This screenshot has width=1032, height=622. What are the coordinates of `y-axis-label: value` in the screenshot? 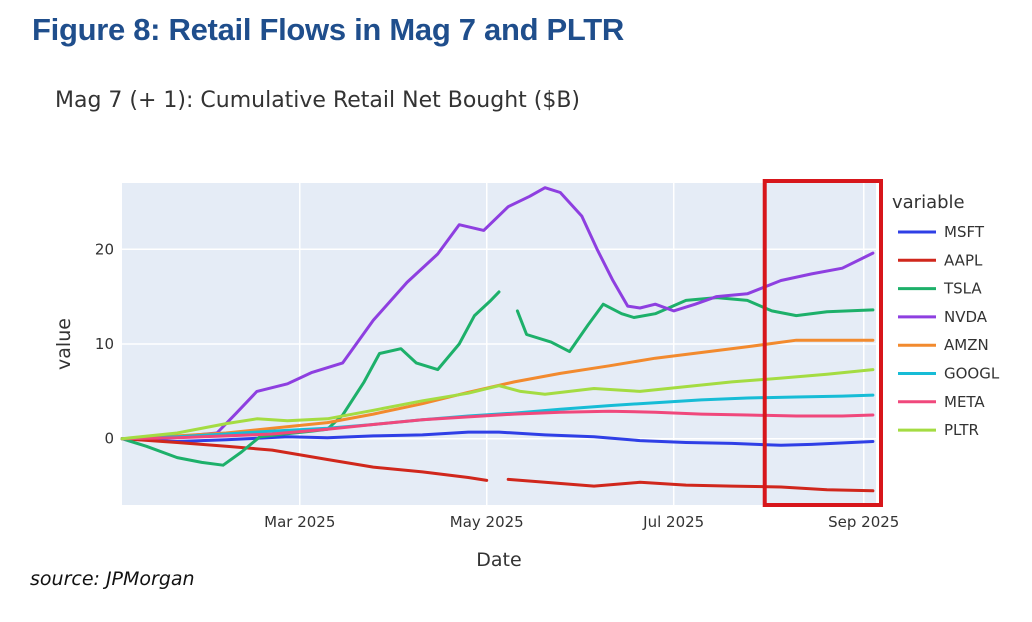 It's located at (64, 344).